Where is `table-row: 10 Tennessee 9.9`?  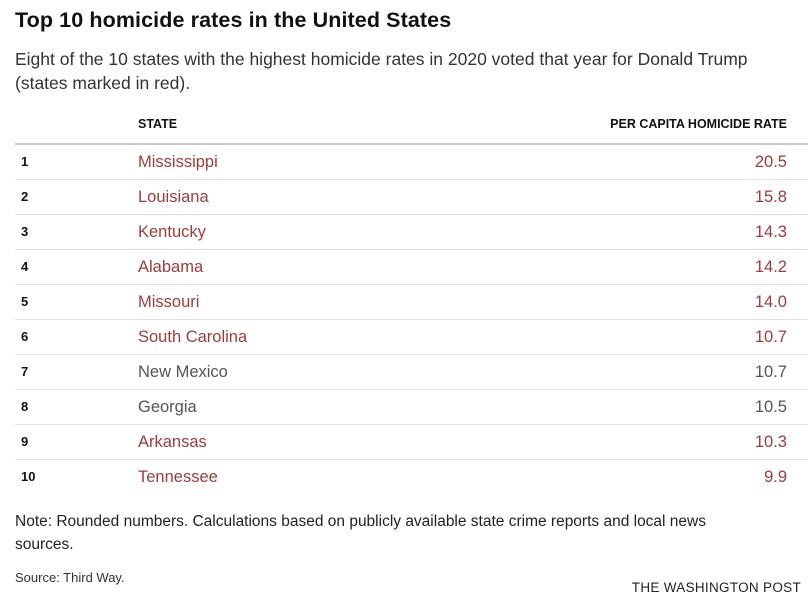
table-row: 10 Tennessee 9.9 is located at coordinates (411, 477).